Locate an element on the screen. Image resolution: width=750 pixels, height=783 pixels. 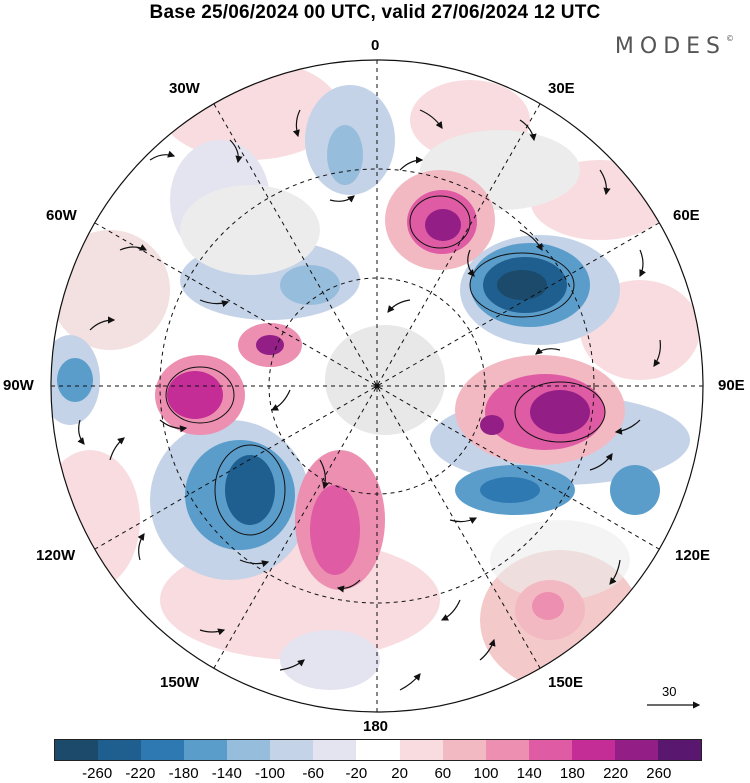
colorbar is located at coordinates (378, 750).